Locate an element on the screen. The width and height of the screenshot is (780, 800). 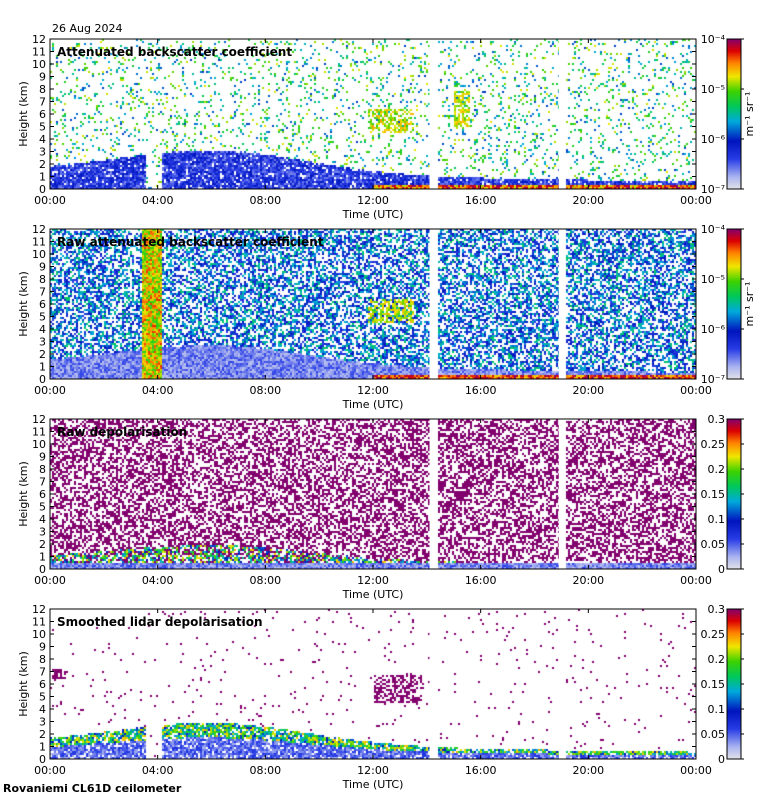
panel-title: Raw depolarisation is located at coordinates (122, 432).